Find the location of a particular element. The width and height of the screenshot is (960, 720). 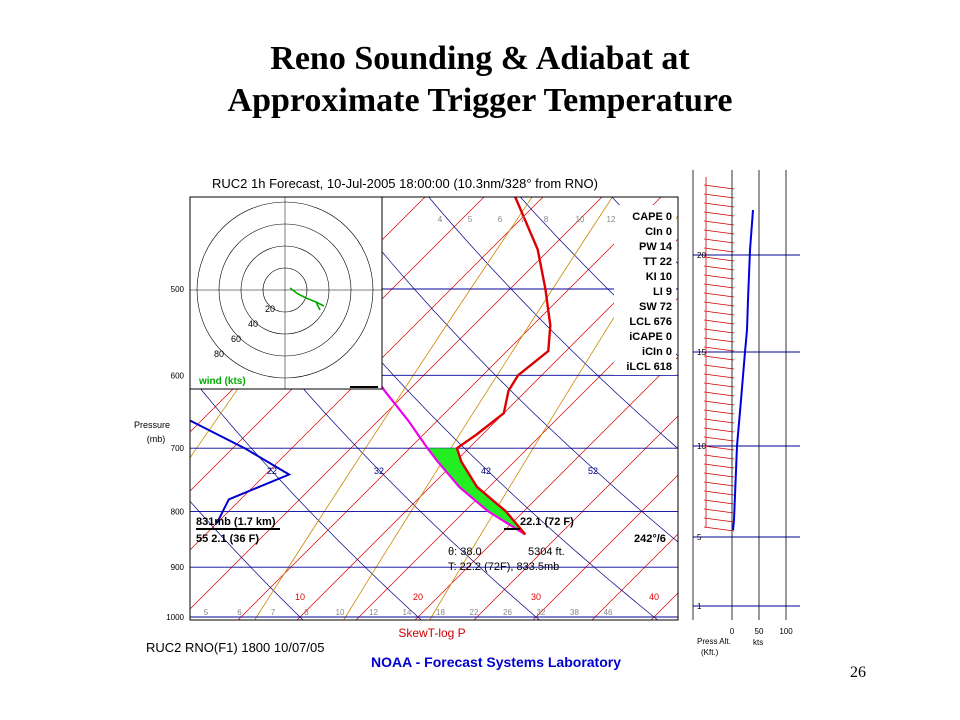

page-number: 26 is located at coordinates (858, 672).